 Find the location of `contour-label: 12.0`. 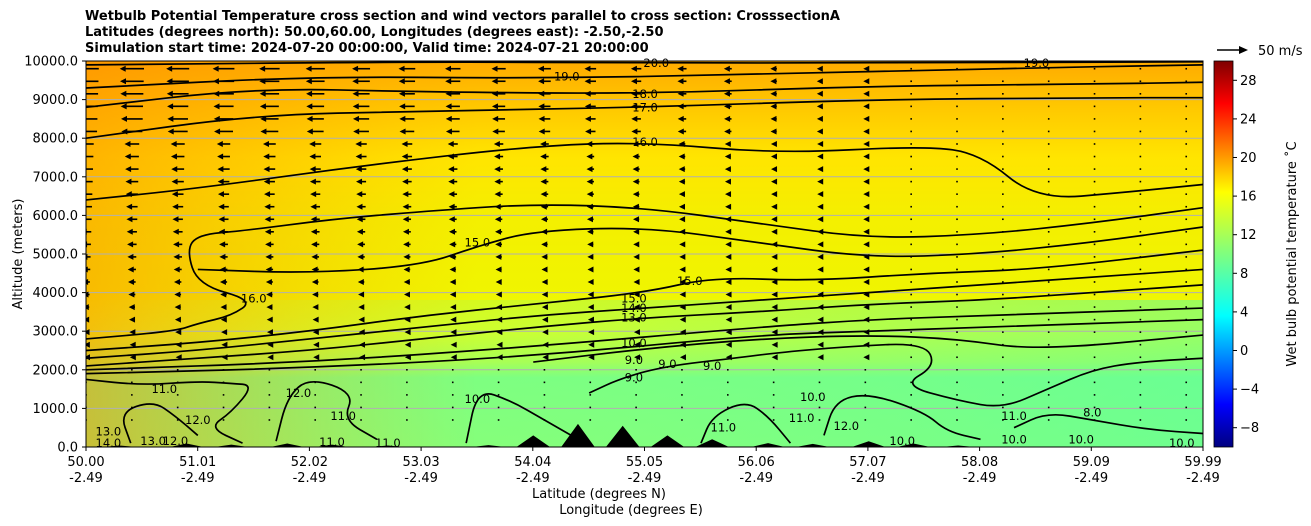

contour-label: 12.0 is located at coordinates (176, 441).